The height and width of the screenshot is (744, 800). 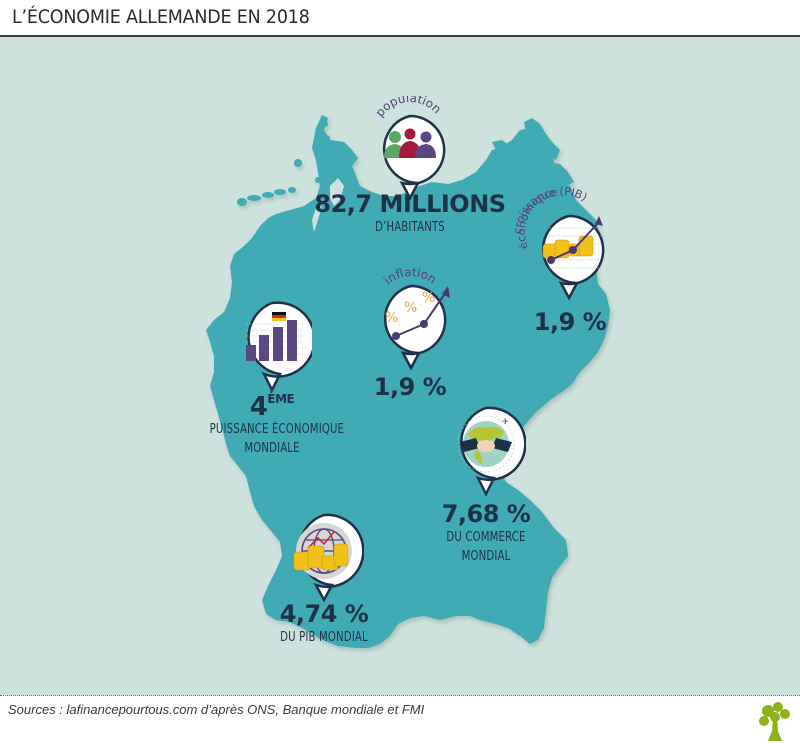 I want to click on growth-stat: 1,9 %, so click(x=570, y=322).